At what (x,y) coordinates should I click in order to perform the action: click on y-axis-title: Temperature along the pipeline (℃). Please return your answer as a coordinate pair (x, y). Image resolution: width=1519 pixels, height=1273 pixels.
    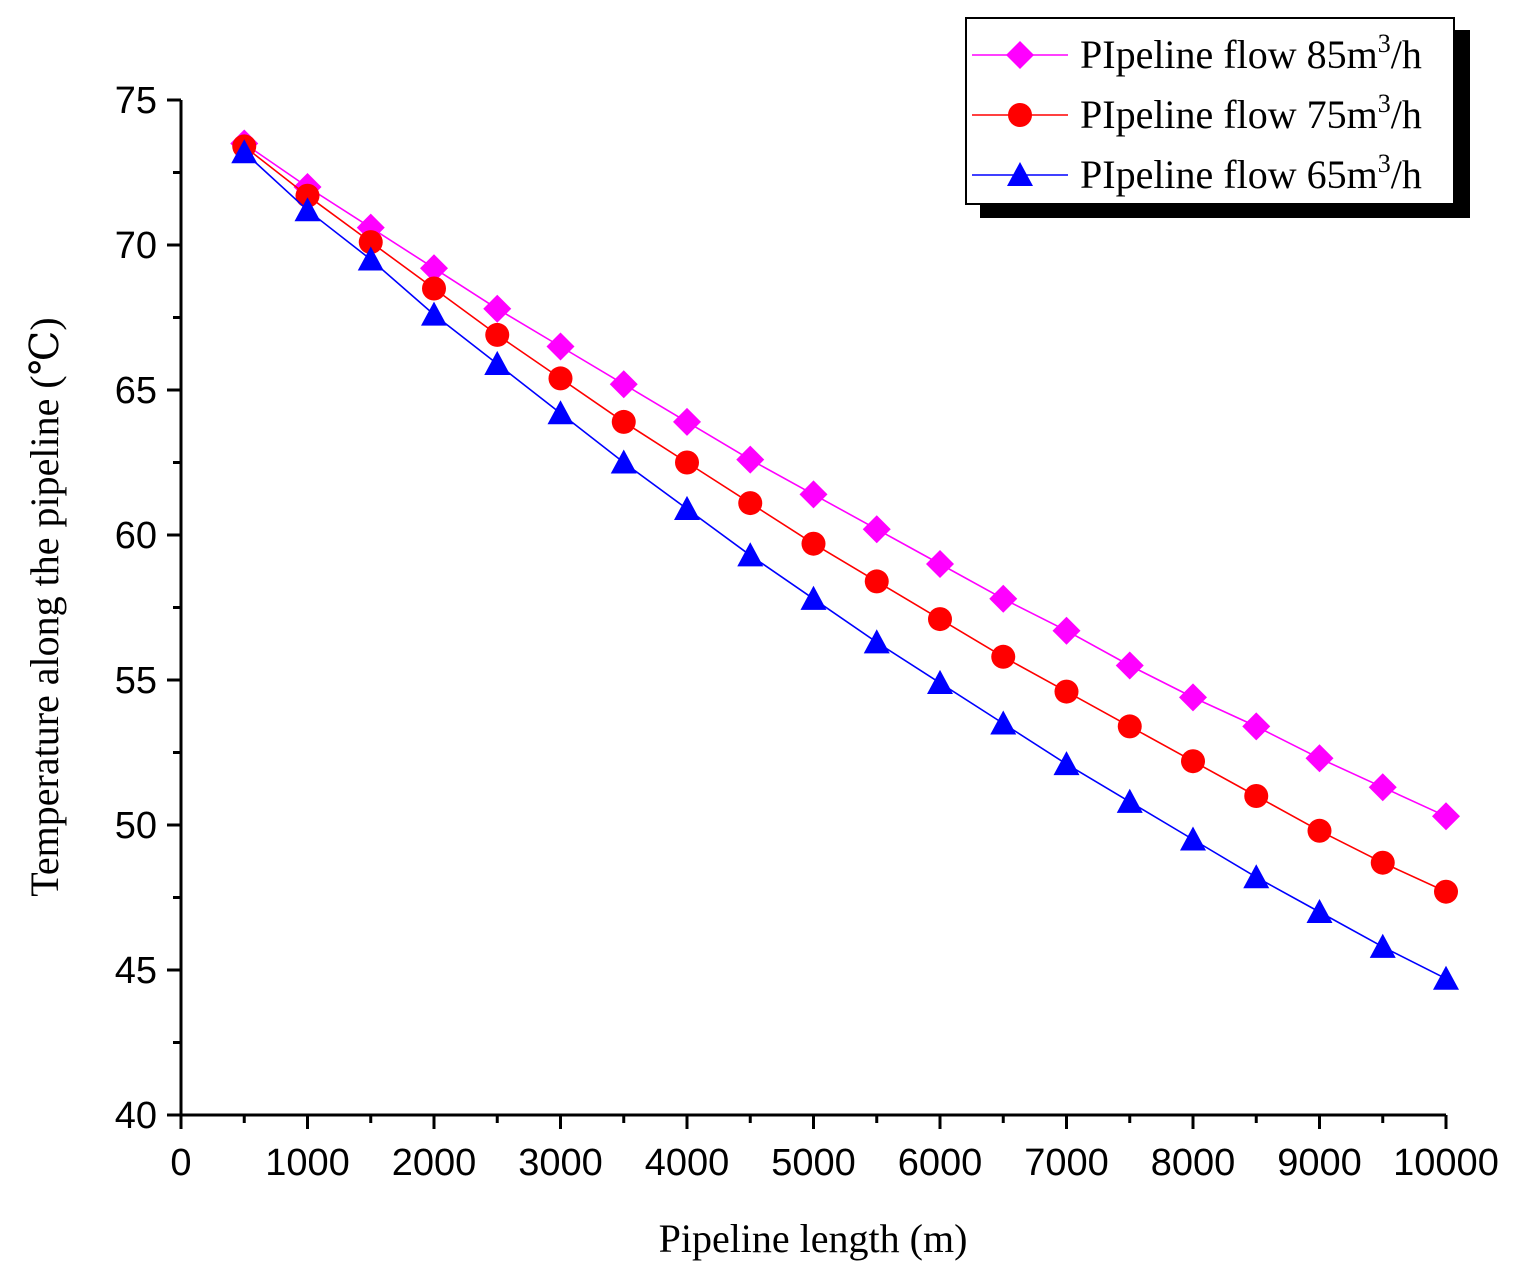
    Looking at the image, I should click on (44, 607).